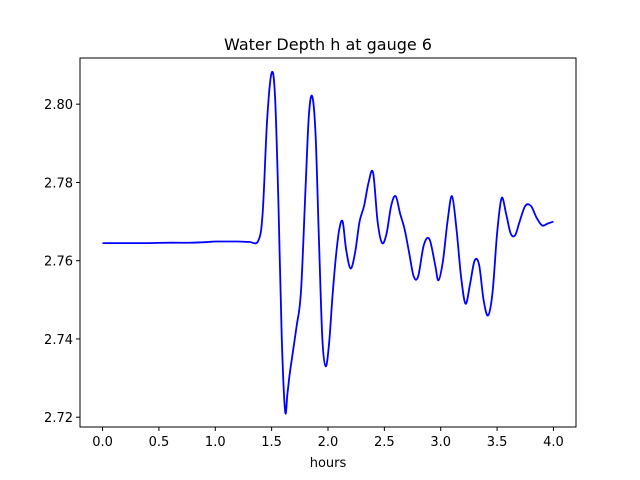 The height and width of the screenshot is (480, 640). Describe the element at coordinates (328, 463) in the screenshot. I see `x-axis-label: hours` at that location.